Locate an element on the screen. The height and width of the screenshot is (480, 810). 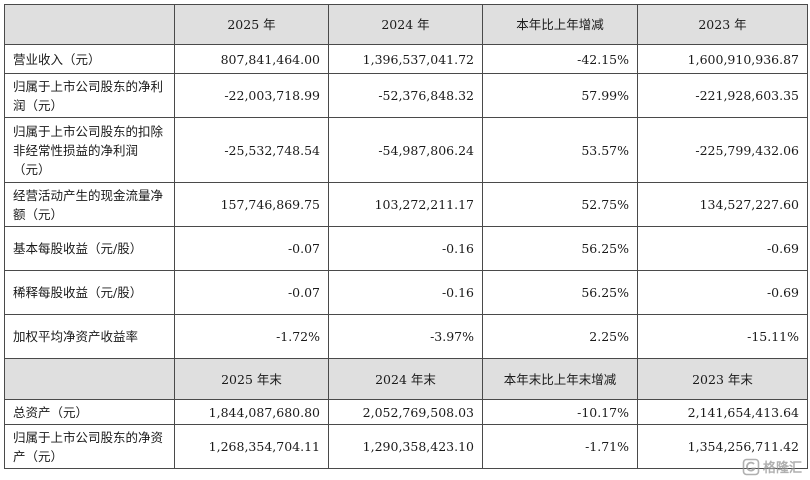
row-label: 加权平均净资产收益率 is located at coordinates (89, 336).